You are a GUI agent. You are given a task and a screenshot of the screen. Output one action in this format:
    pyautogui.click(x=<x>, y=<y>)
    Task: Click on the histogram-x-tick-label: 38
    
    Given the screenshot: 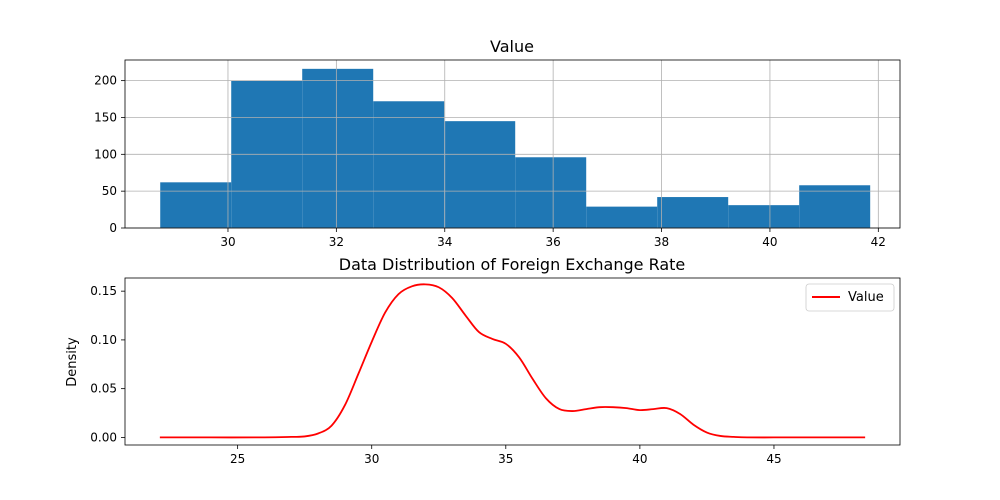 What is the action you would take?
    pyautogui.click(x=661, y=242)
    